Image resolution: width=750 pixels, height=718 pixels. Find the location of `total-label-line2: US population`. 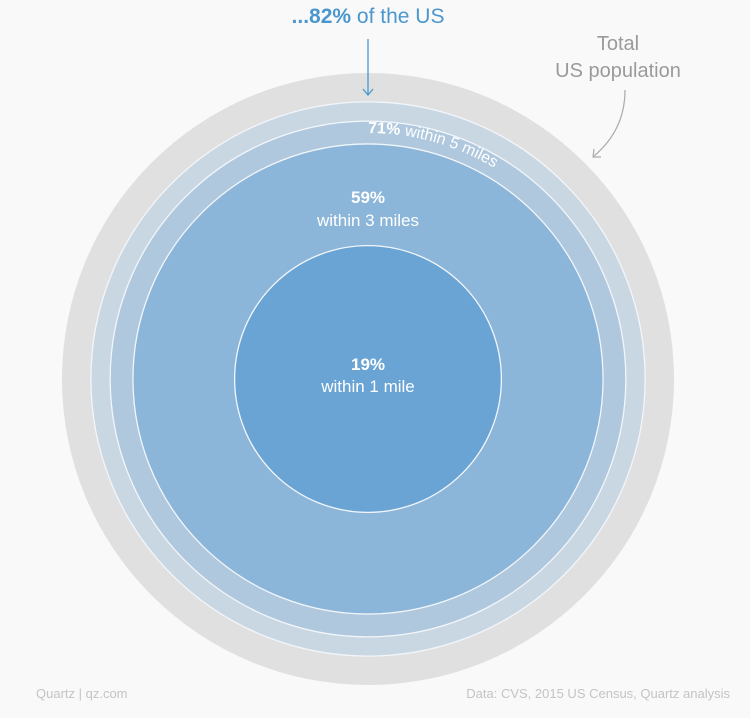

total-label-line2: US population is located at coordinates (618, 71).